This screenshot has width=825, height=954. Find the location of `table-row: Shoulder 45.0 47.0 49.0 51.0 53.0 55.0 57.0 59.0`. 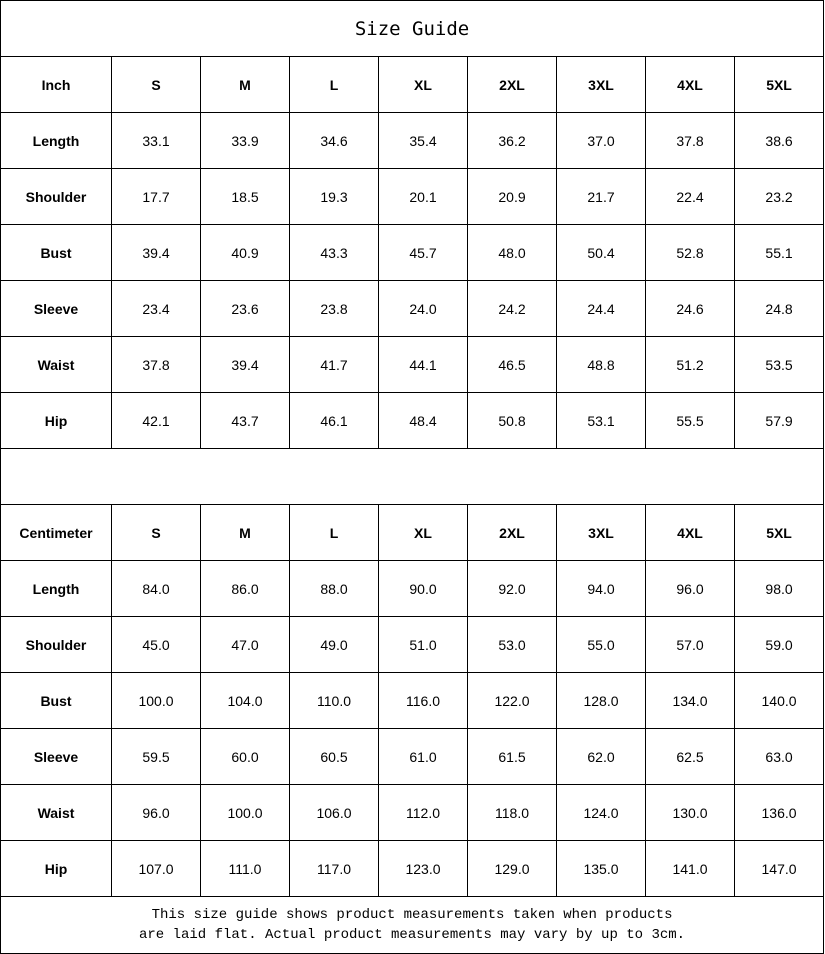

table-row: Shoulder 45.0 47.0 49.0 51.0 53.0 55.0 57.0 59.0 is located at coordinates (412, 644).